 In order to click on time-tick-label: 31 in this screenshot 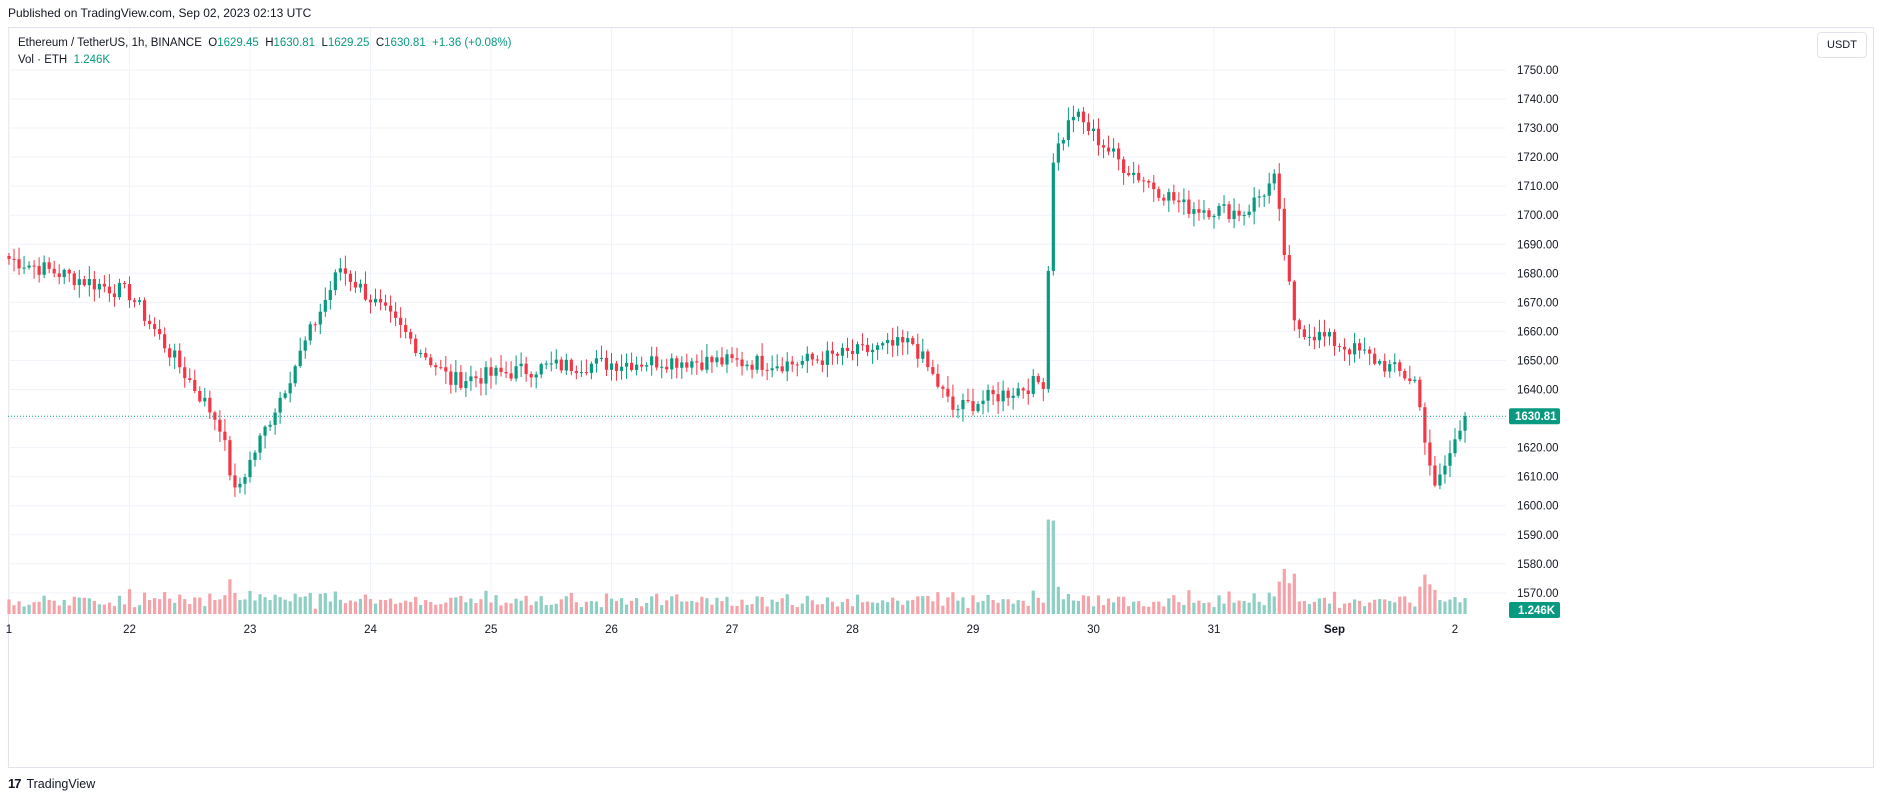, I will do `click(1214, 630)`.